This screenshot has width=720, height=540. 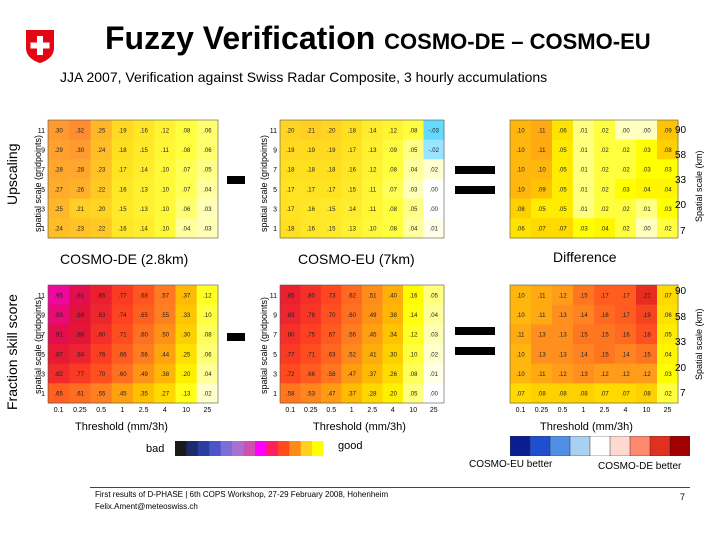 What do you see at coordinates (290, 210) in the screenshot?
I see `cell-value-label: .17` at bounding box center [290, 210].